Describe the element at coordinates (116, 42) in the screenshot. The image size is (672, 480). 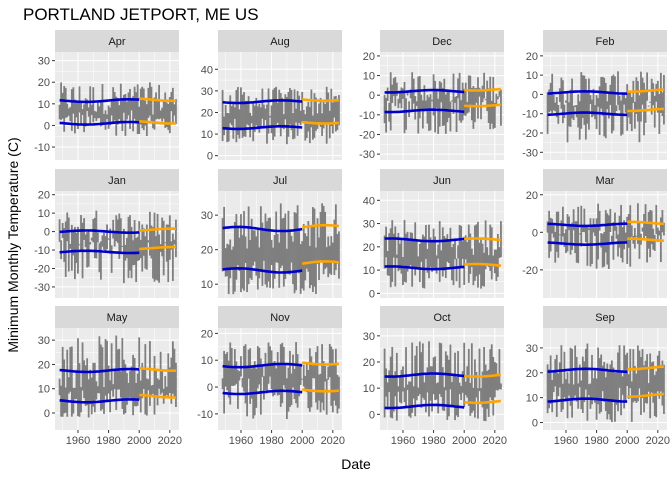
I see `strip-label-apr: Apr` at that location.